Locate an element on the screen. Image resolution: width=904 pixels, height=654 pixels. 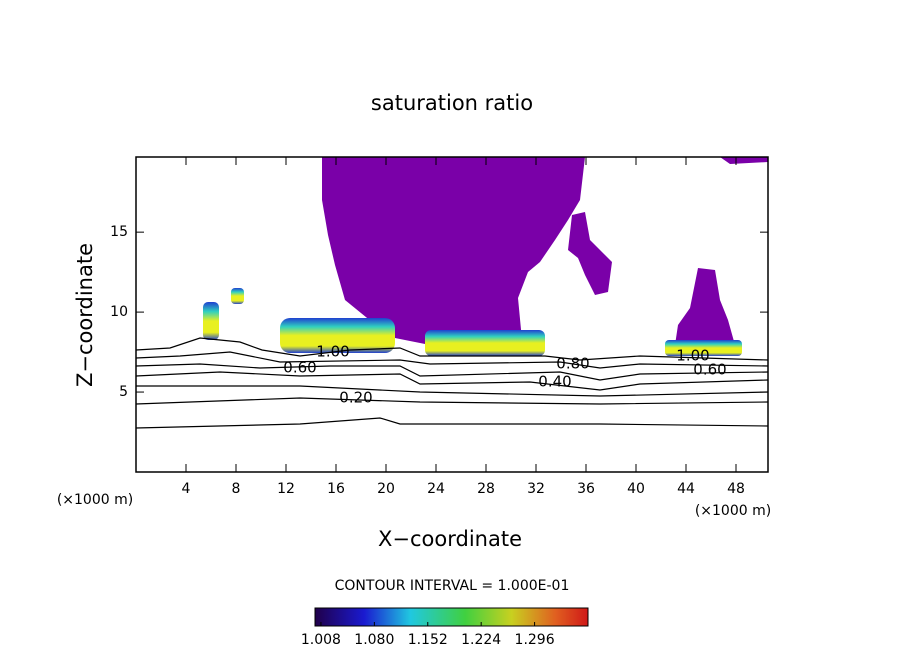
x-tick-label: 40 is located at coordinates (636, 489).